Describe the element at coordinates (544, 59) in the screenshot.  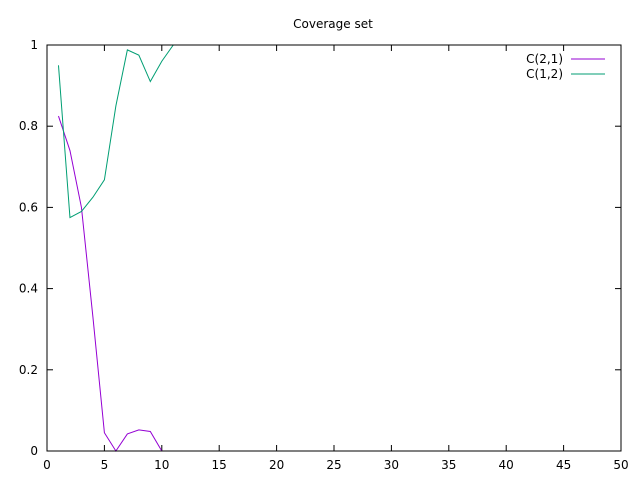
I see `legend-label: C(2,1)` at that location.